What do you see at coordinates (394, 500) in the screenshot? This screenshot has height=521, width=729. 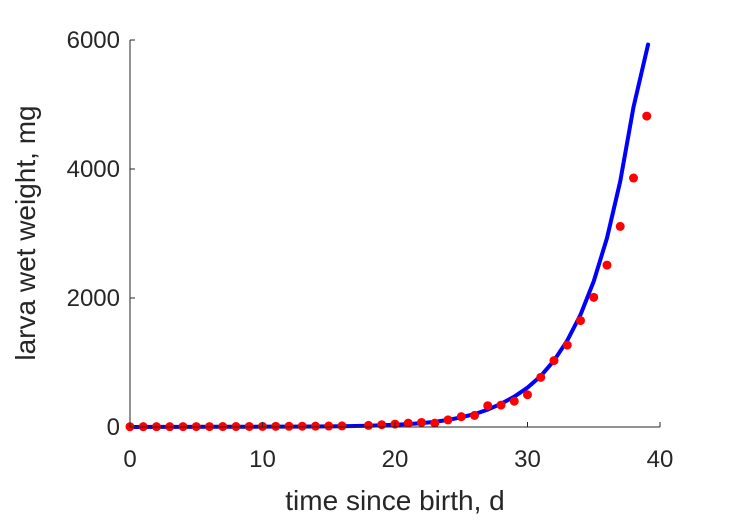 I see `x-axis-title: time since birth, d` at bounding box center [394, 500].